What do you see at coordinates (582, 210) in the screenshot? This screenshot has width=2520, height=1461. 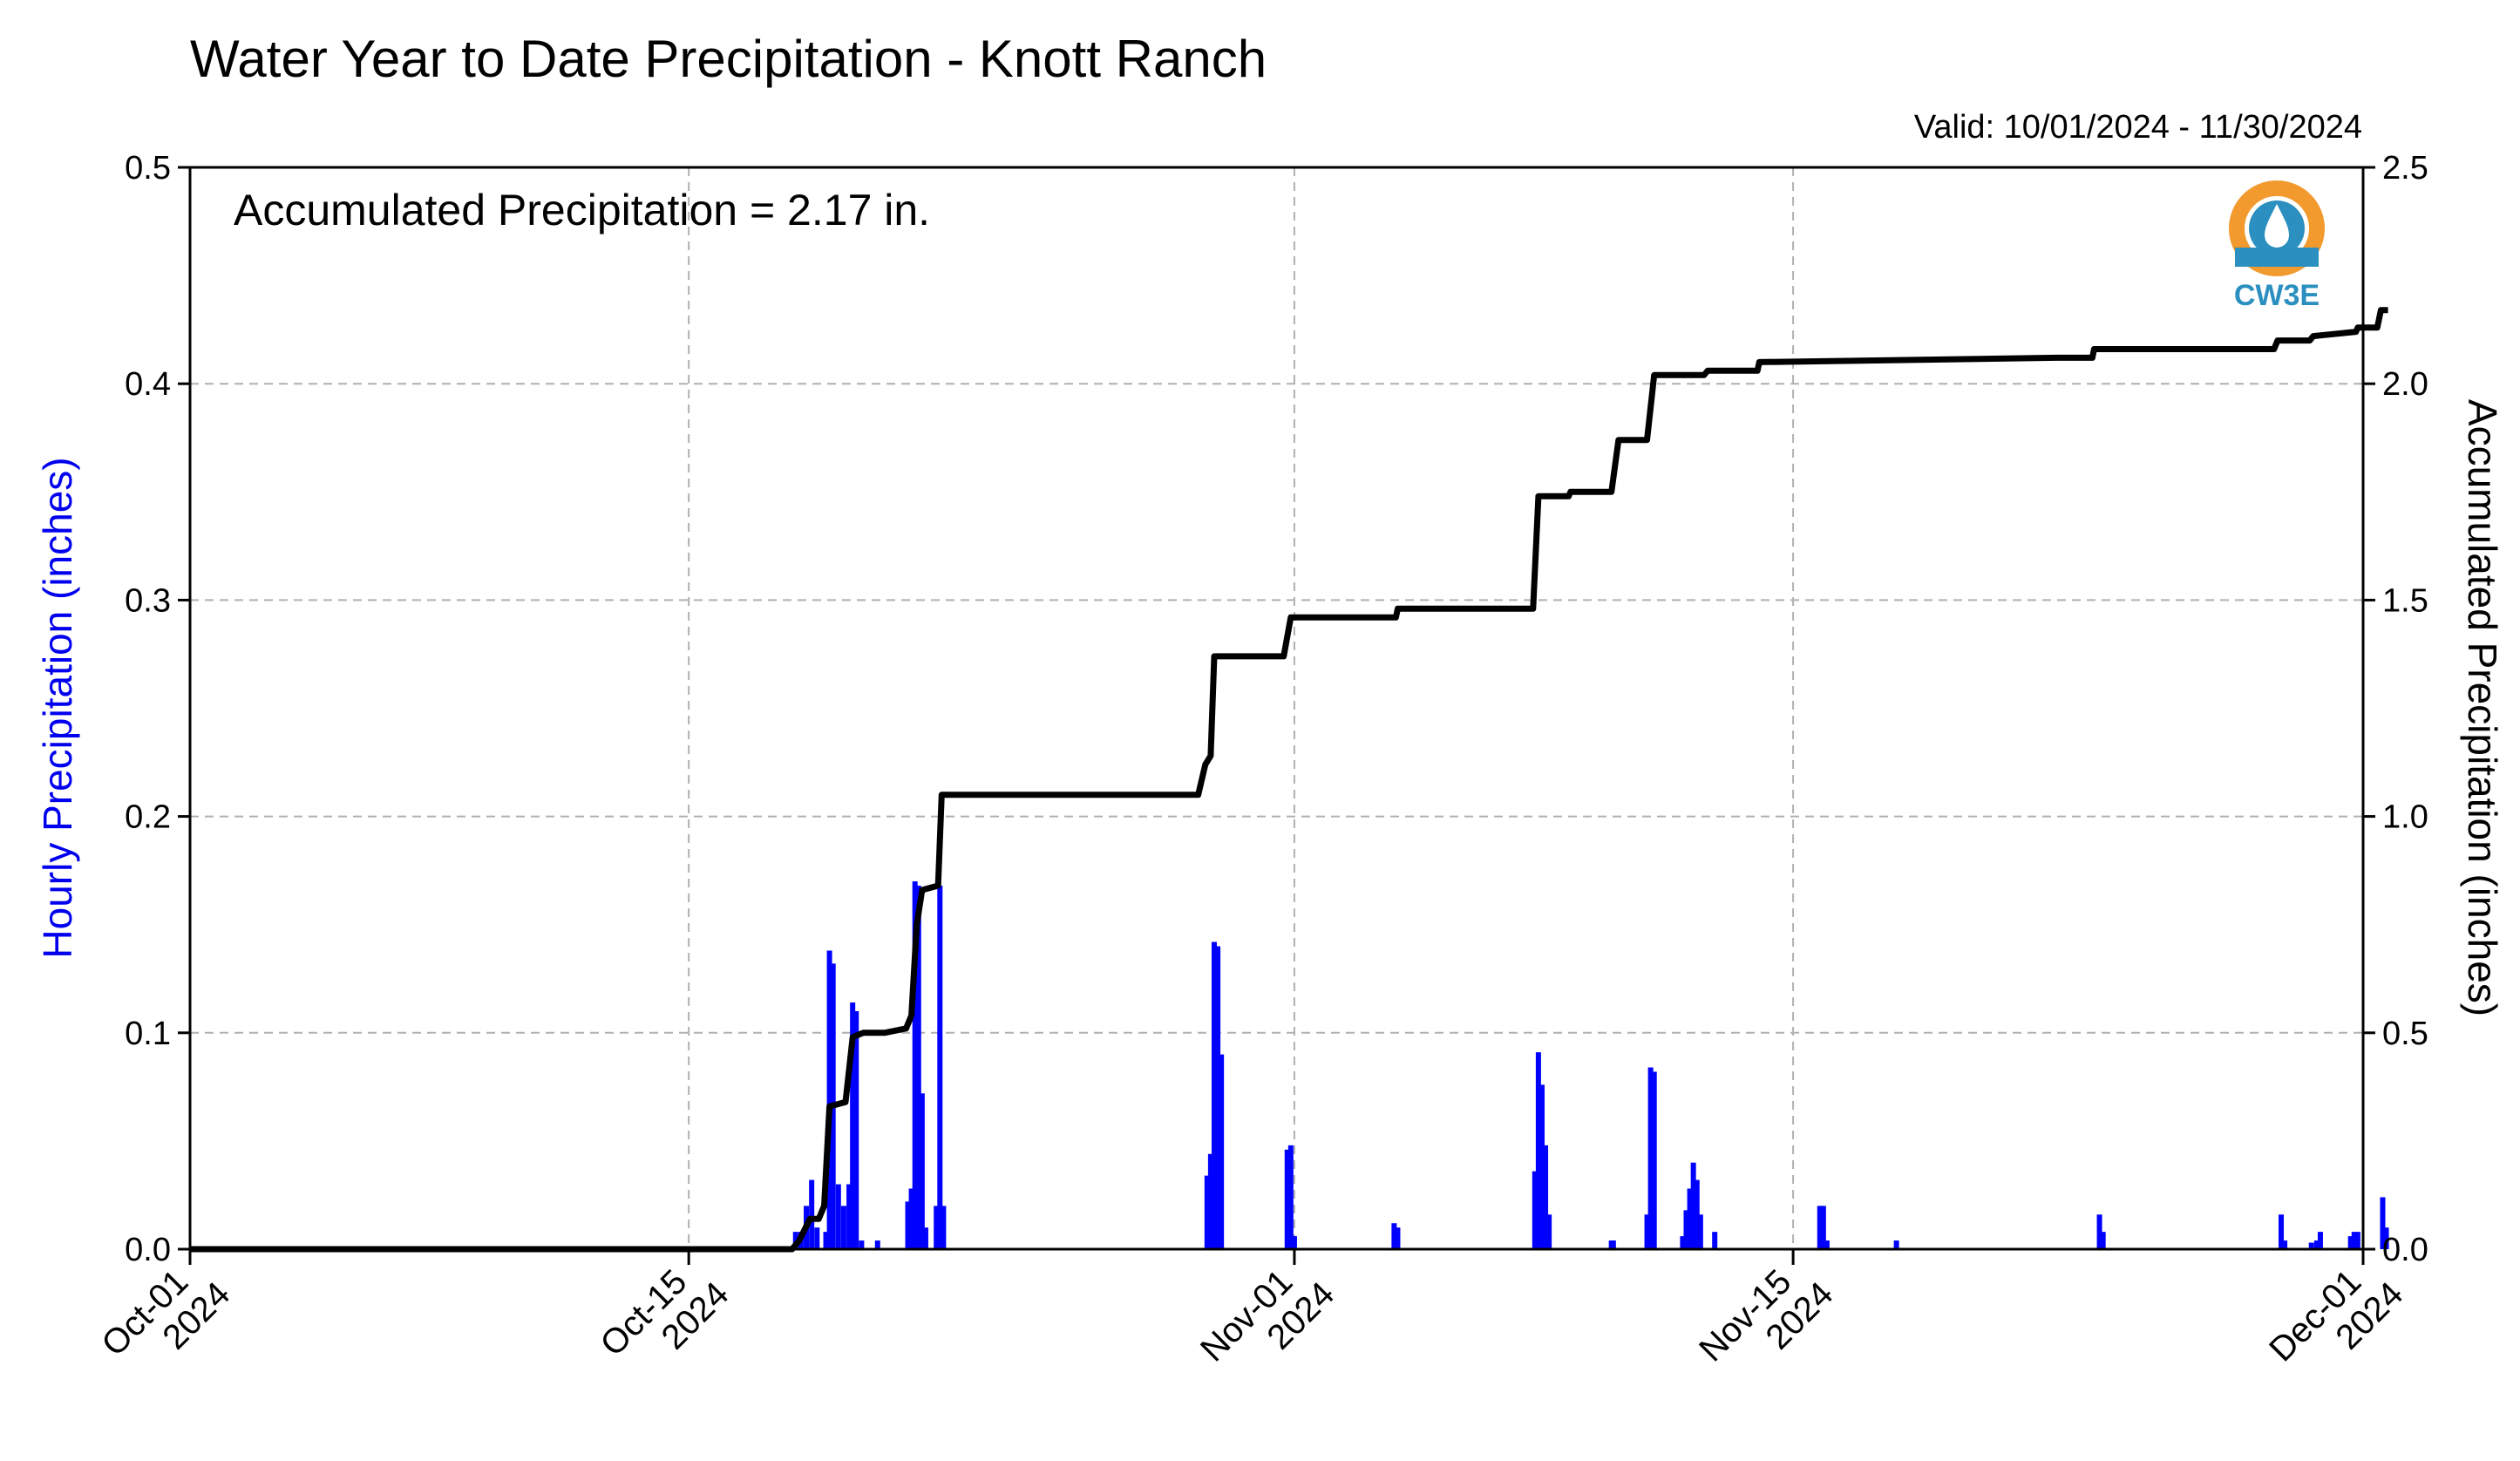 I see `accumulated-total-annotation: Accumulated Precipitation = 2.17 in.` at bounding box center [582, 210].